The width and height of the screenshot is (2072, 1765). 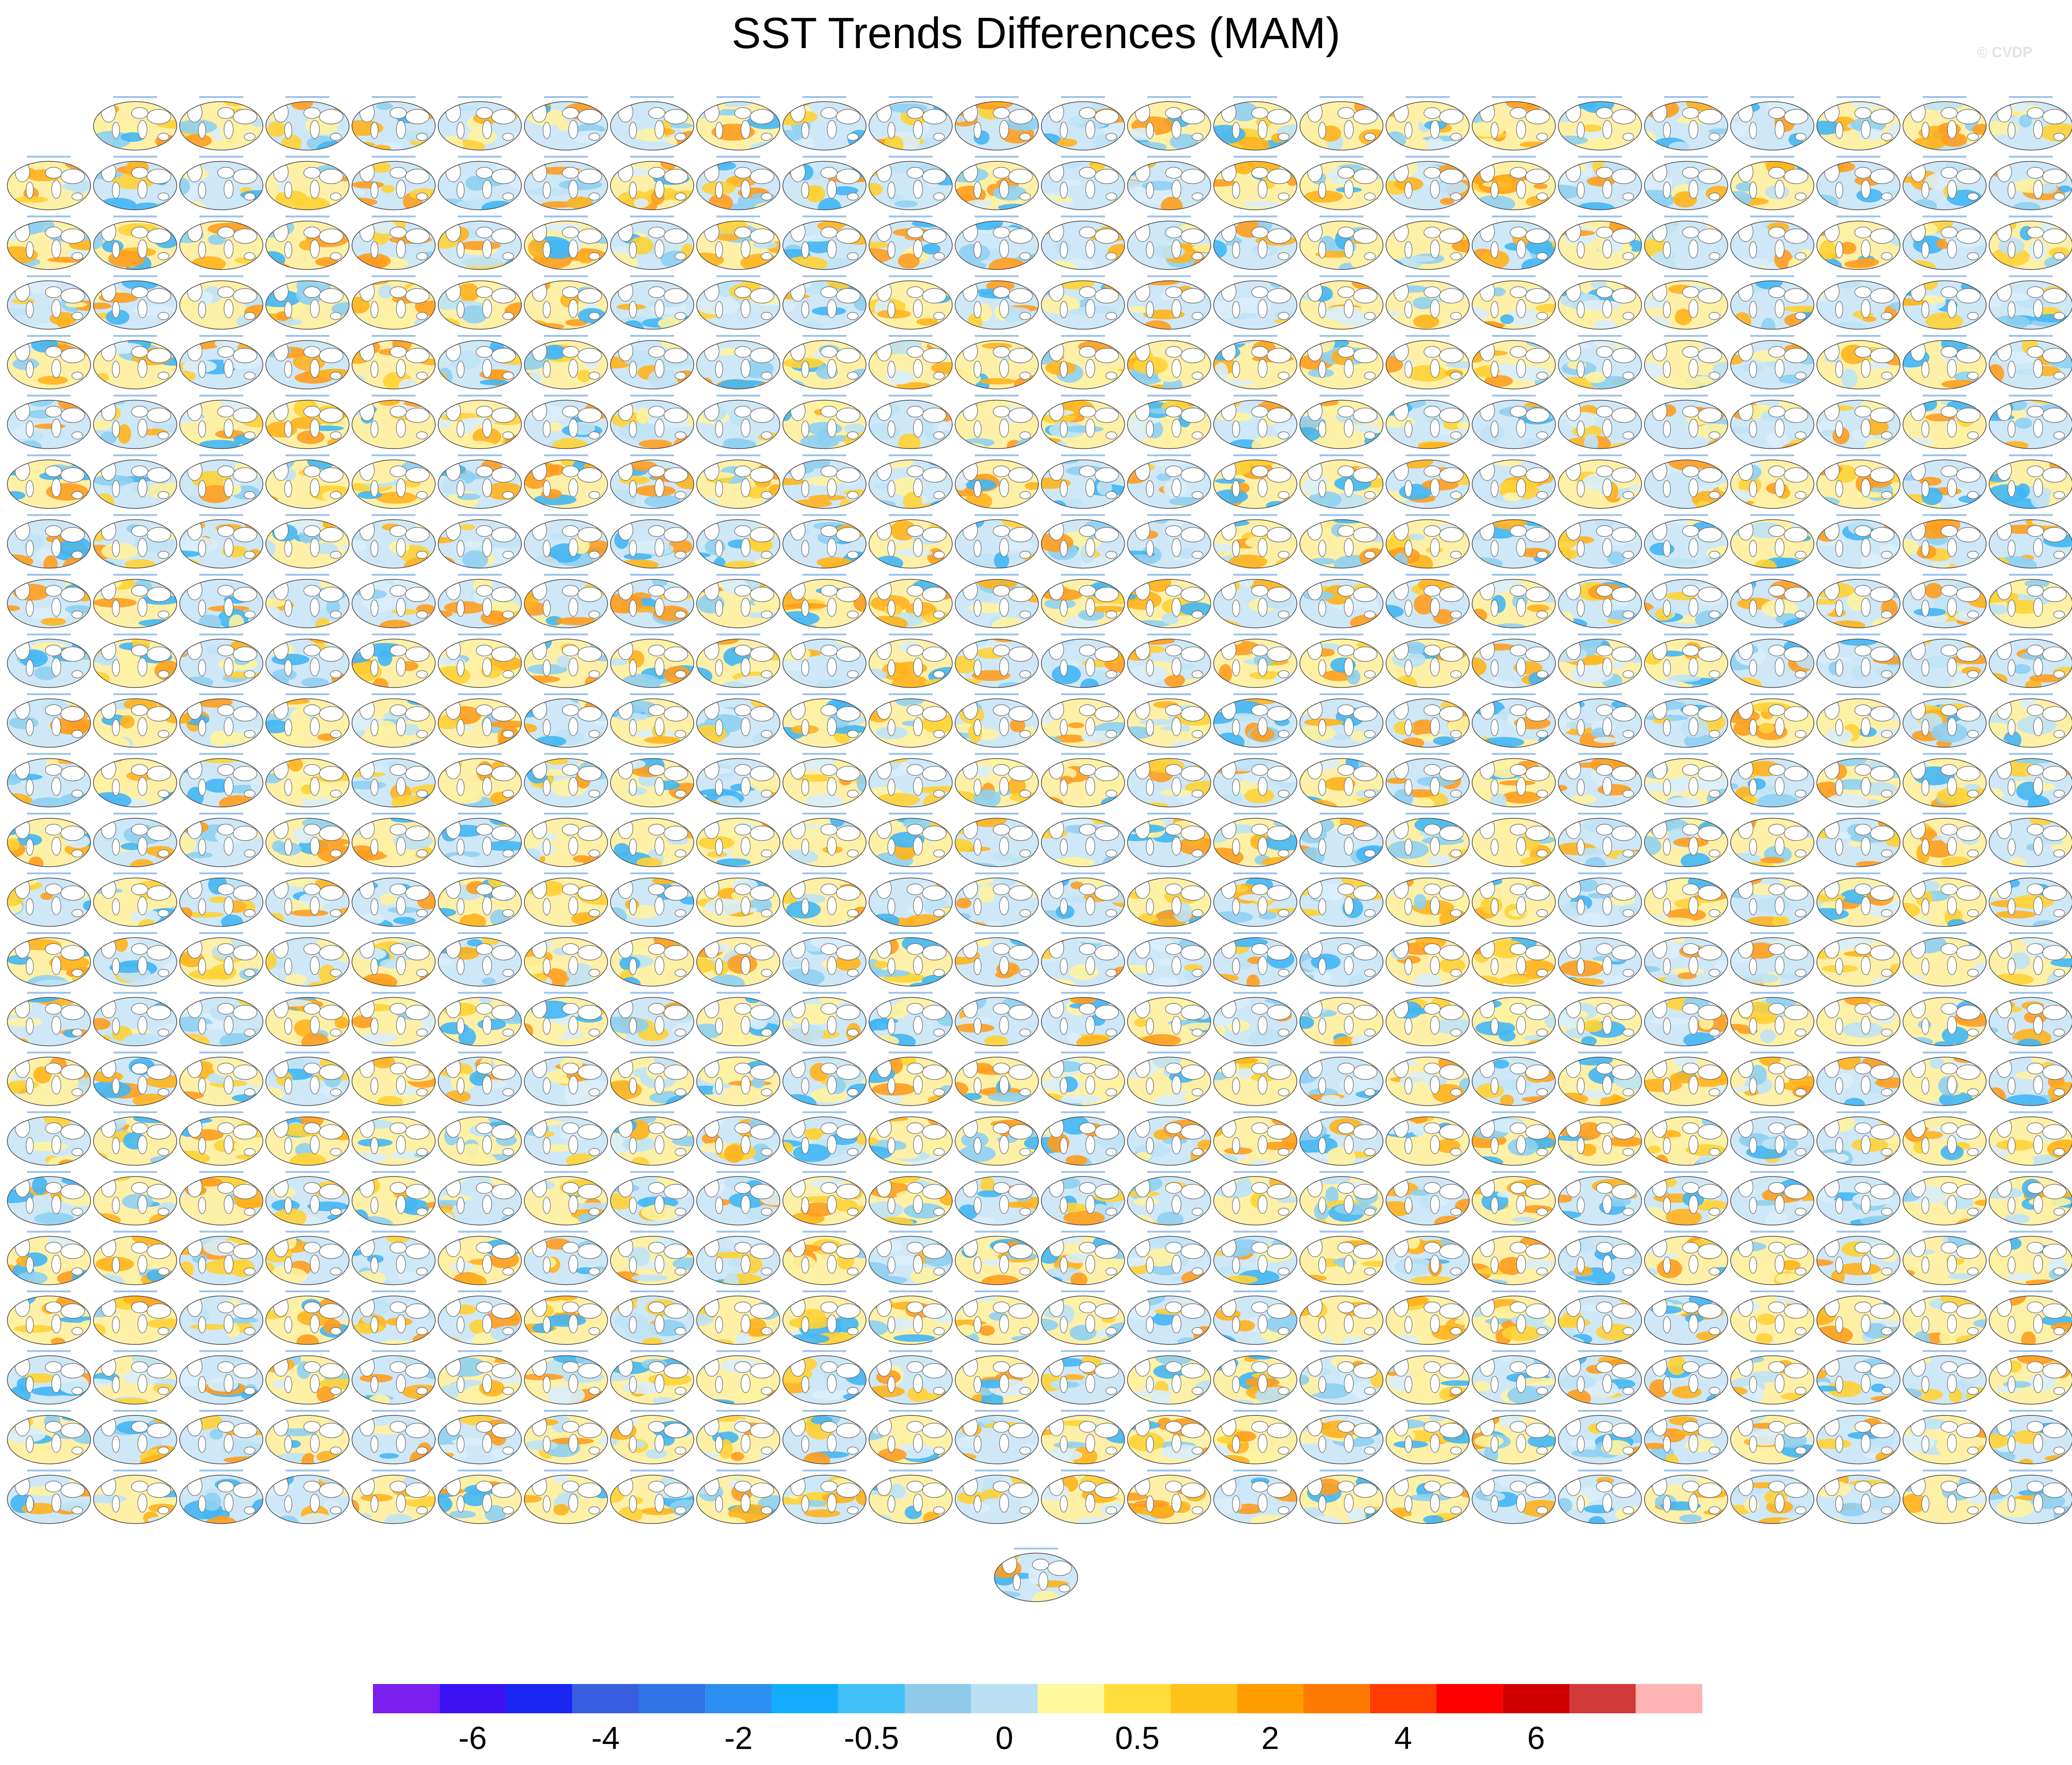 What do you see at coordinates (1137, 1738) in the screenshot?
I see `colorbar-tick-label: 0.5` at bounding box center [1137, 1738].